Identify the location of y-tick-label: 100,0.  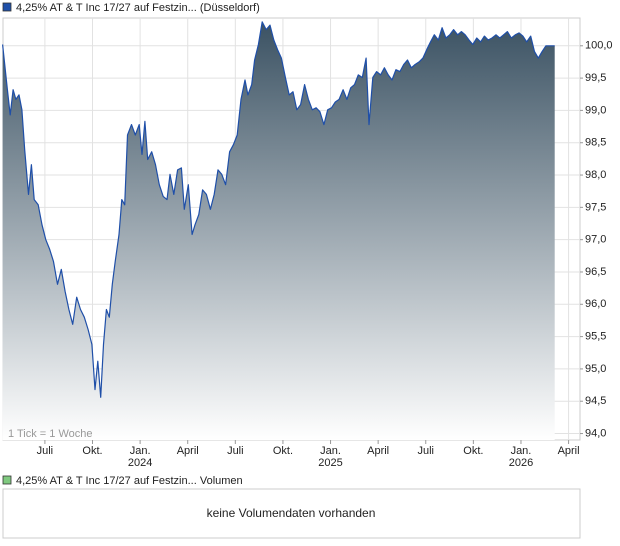
(599, 46).